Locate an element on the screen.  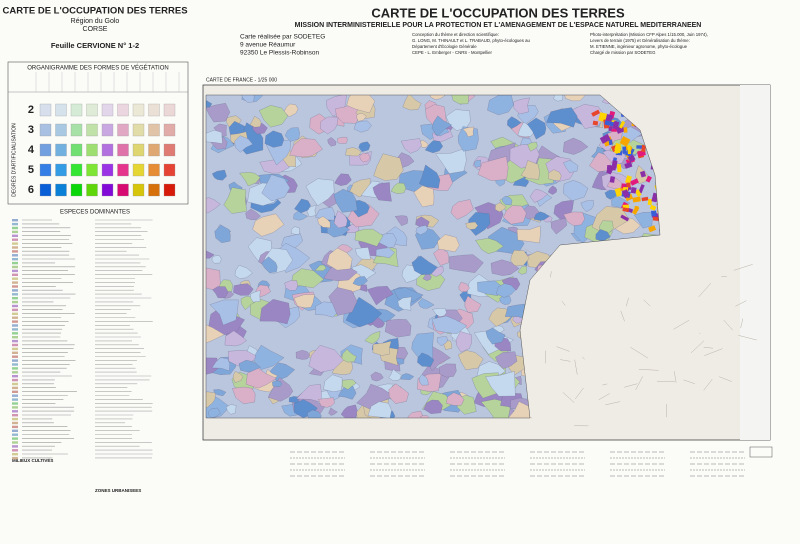
science-line: Département d'Écologie Générale is located at coordinates (444, 46).